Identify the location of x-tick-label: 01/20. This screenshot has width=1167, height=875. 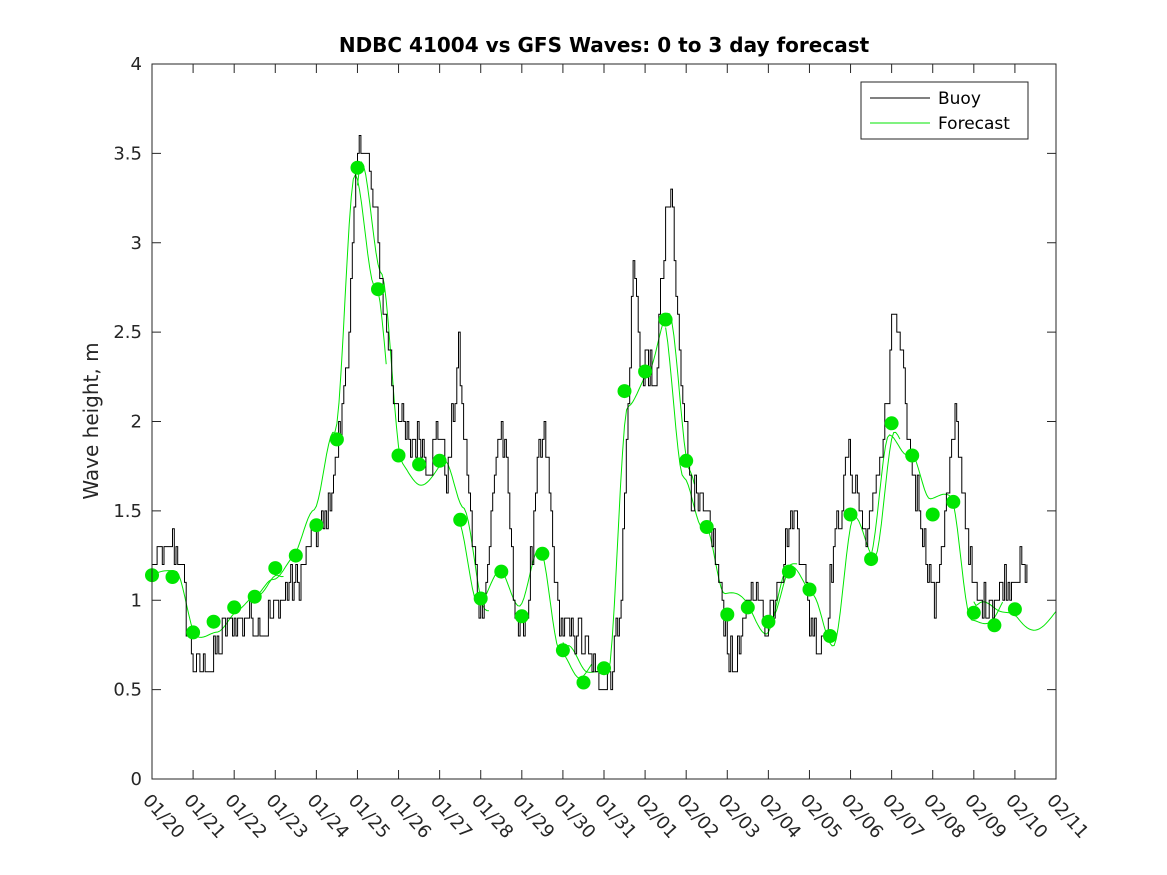
(163, 816).